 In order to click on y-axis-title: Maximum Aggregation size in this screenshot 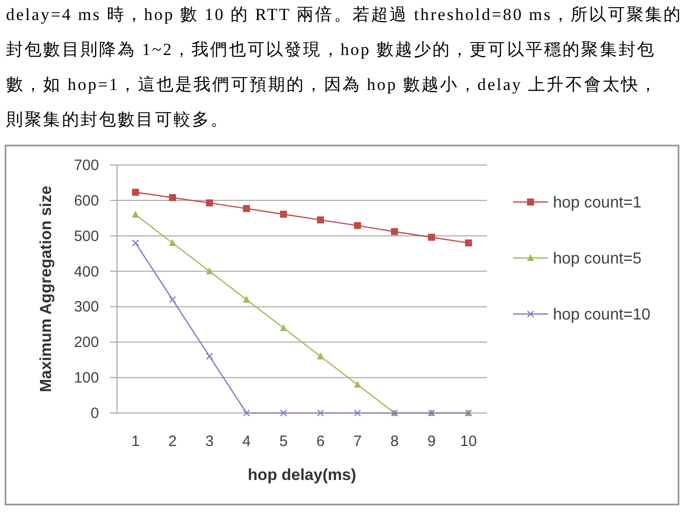, I will do `click(46, 289)`.